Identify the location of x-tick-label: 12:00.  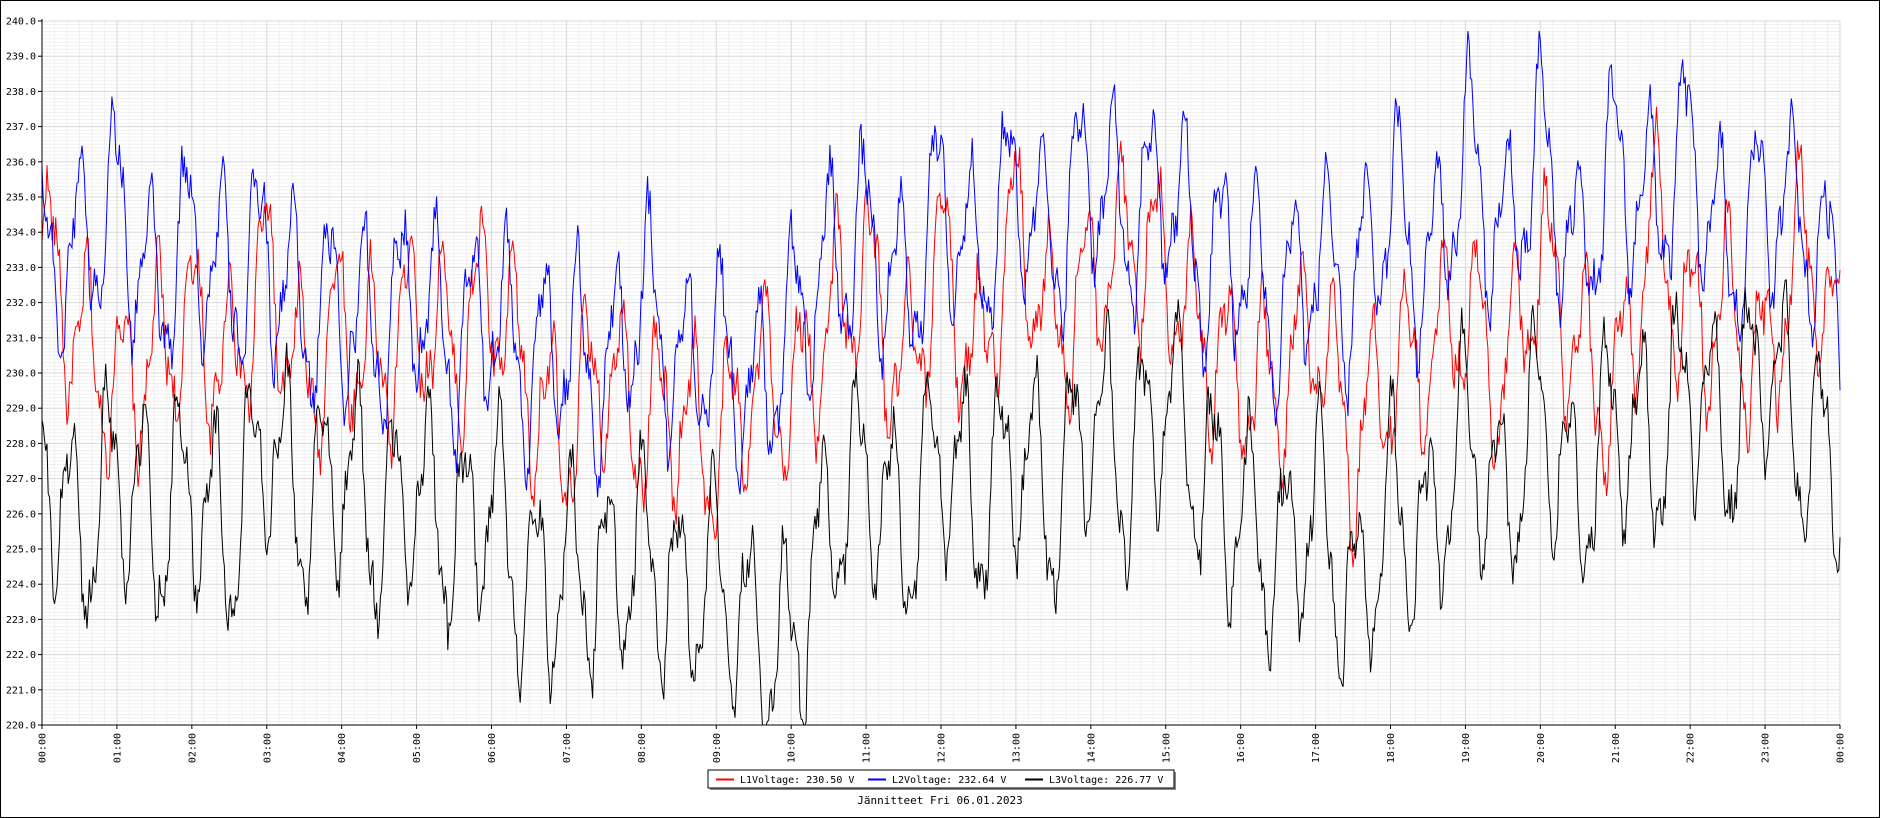
(942, 748).